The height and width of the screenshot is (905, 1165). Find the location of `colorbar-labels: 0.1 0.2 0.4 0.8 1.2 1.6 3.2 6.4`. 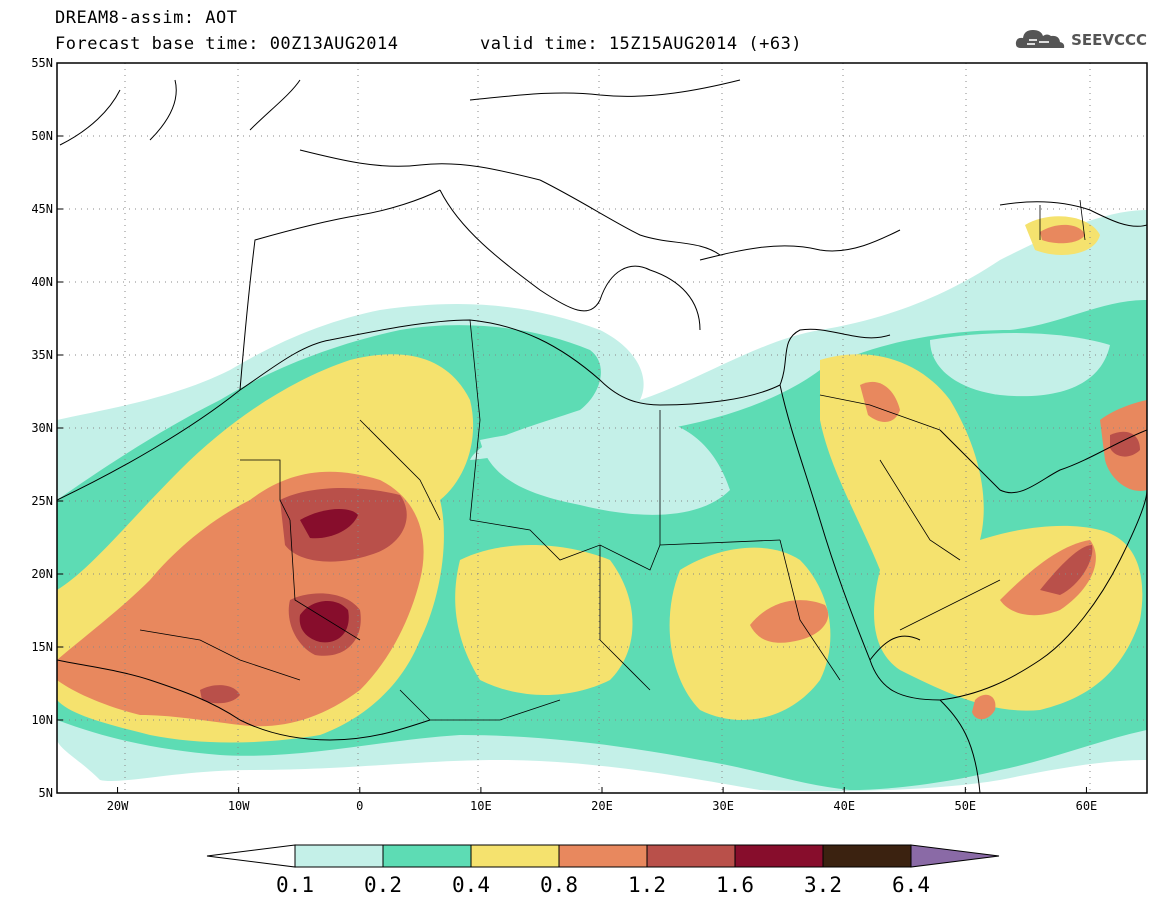

colorbar-labels: 0.1 0.2 0.4 0.8 1.2 1.6 3.2 6.4 is located at coordinates (603, 885).